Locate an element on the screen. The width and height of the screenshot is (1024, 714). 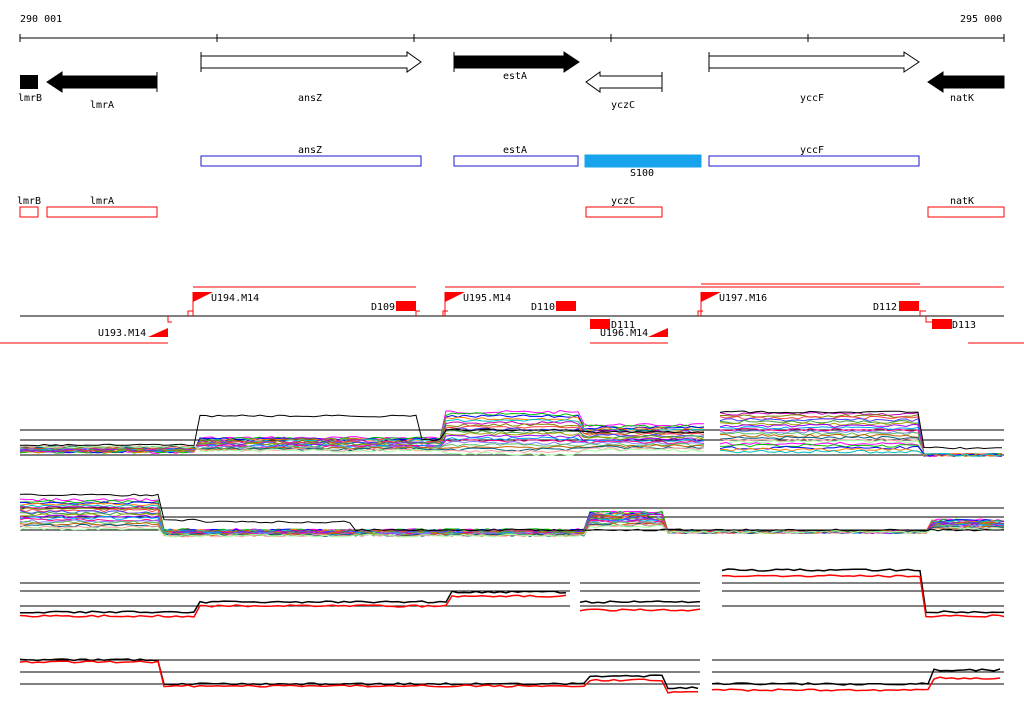
gene-label-natK: natK is located at coordinates (962, 98).